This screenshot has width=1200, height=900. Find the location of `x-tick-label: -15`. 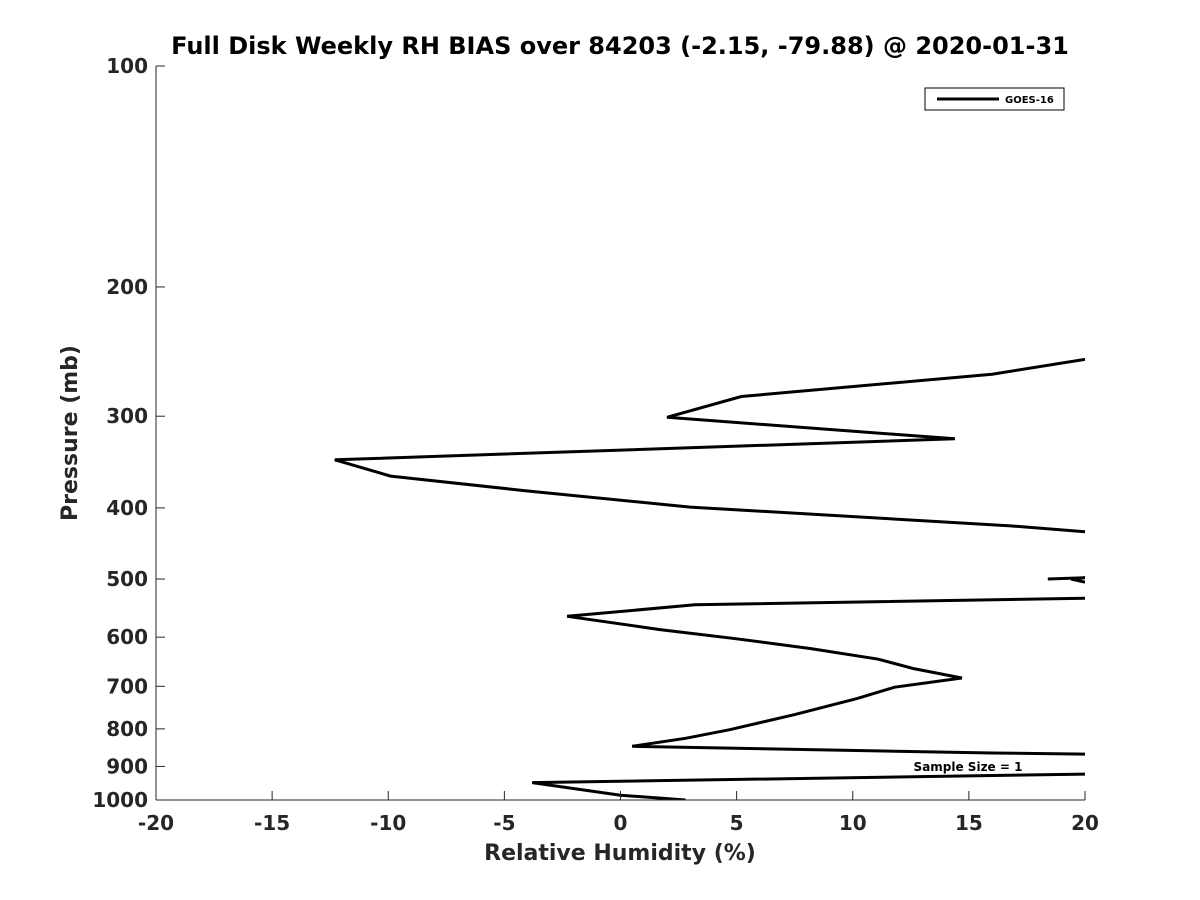

x-tick-label: -15 is located at coordinates (272, 823).